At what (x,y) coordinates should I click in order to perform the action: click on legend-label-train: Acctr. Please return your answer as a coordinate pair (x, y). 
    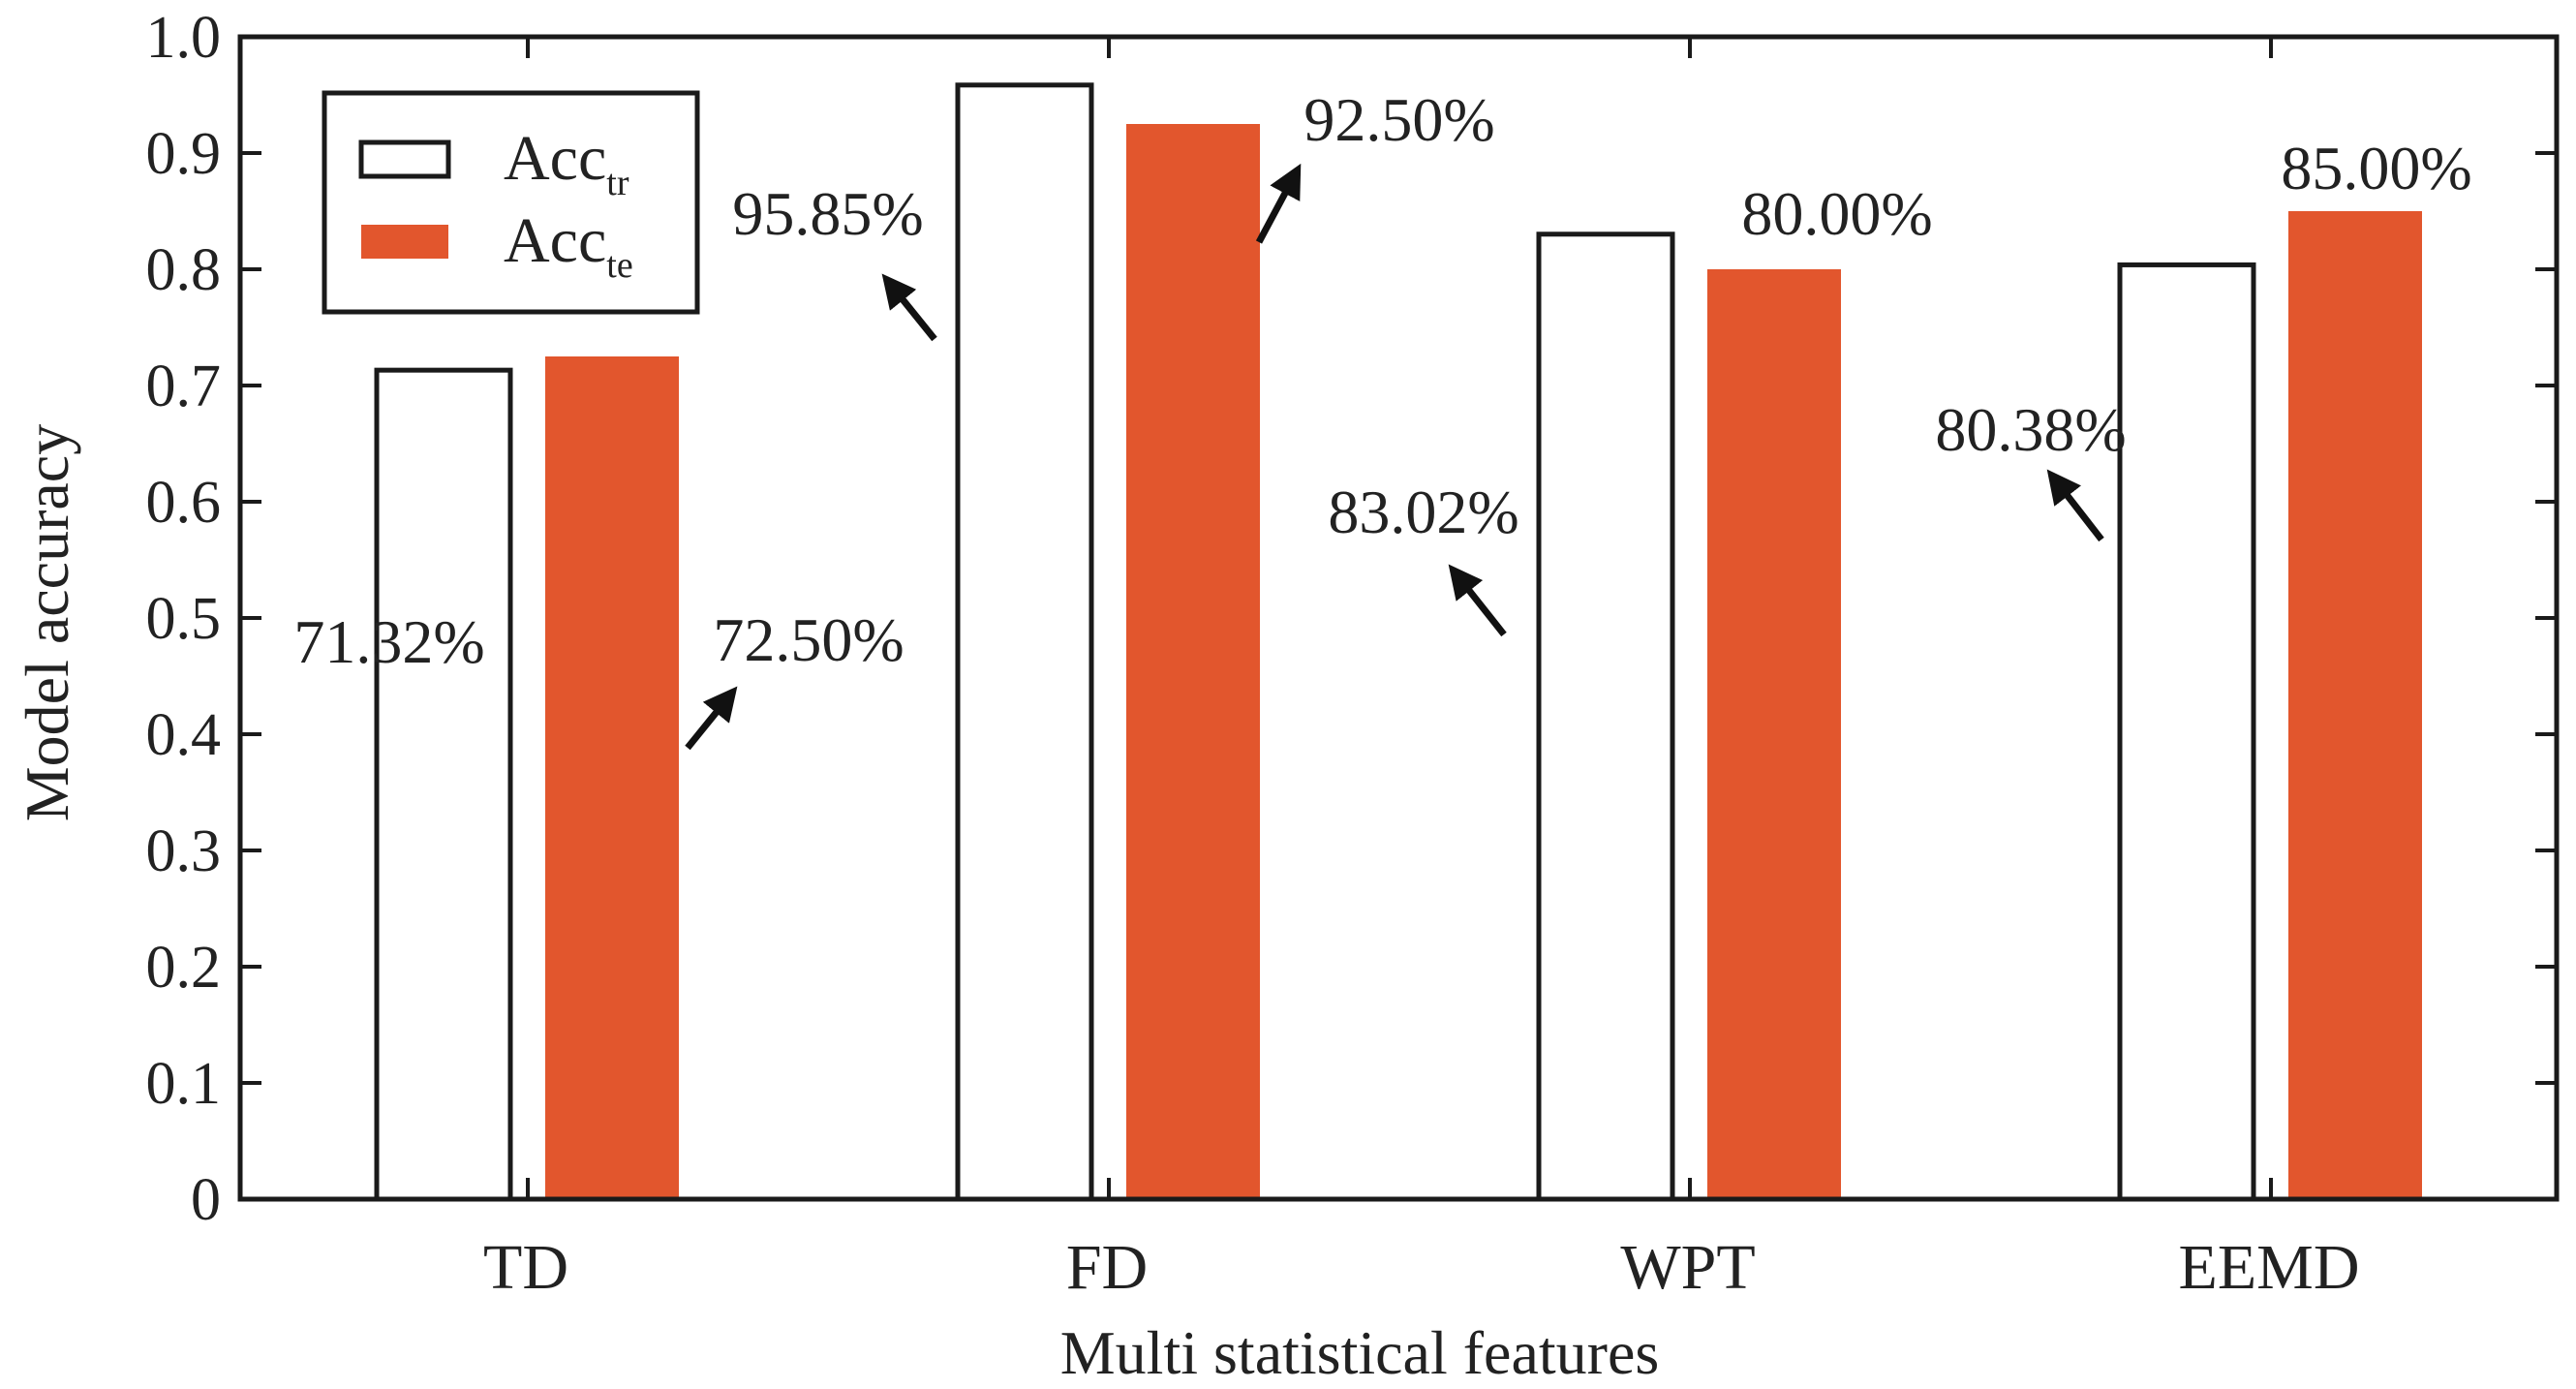
    Looking at the image, I should click on (566, 163).